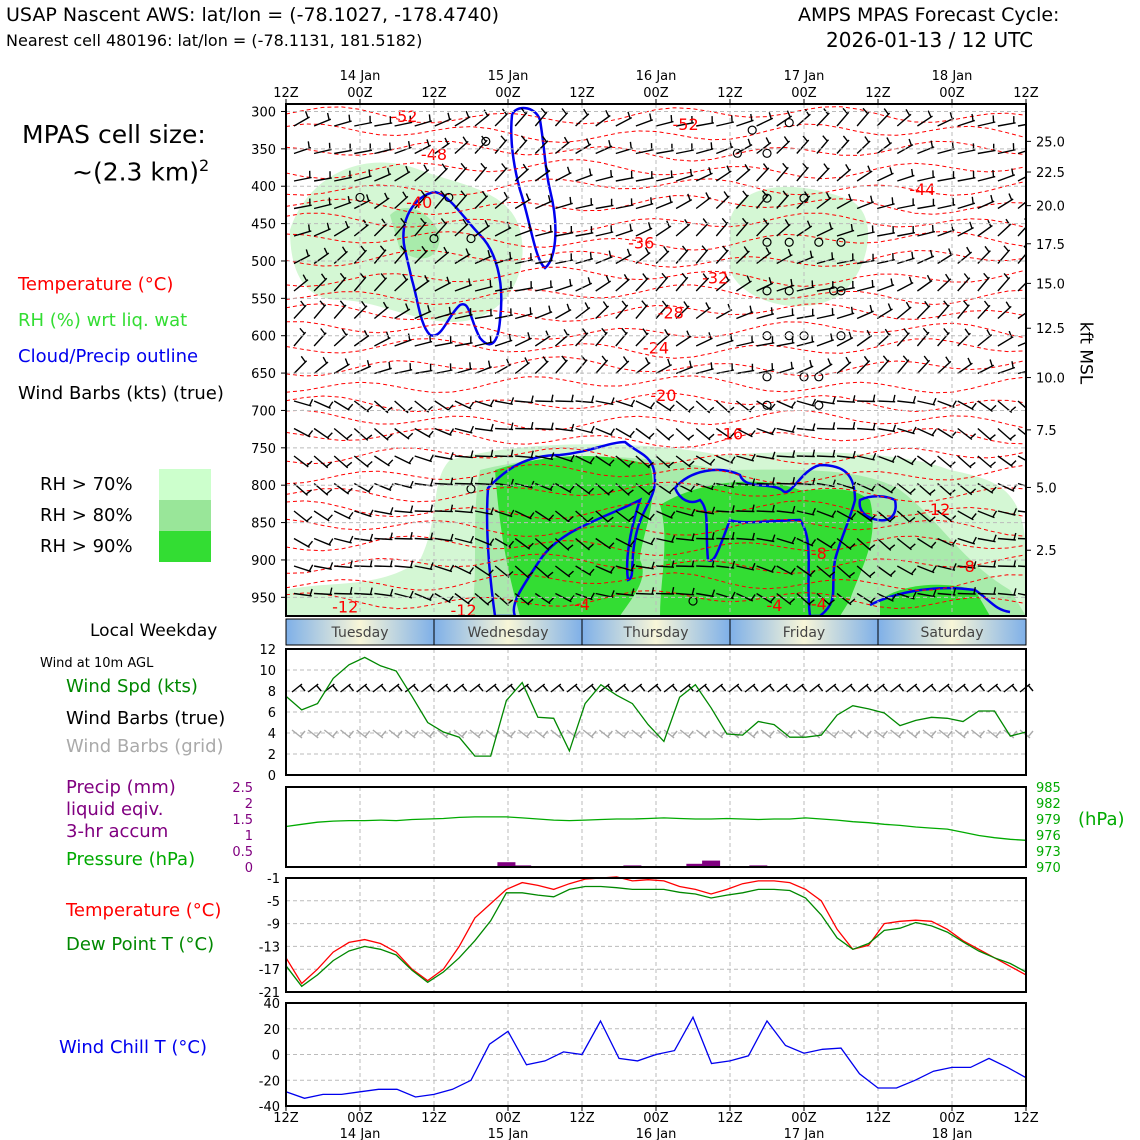 The width and height of the screenshot is (1140, 1140). What do you see at coordinates (263, 449) in the screenshot?
I see `pressure-tick-label: 750` at bounding box center [263, 449].